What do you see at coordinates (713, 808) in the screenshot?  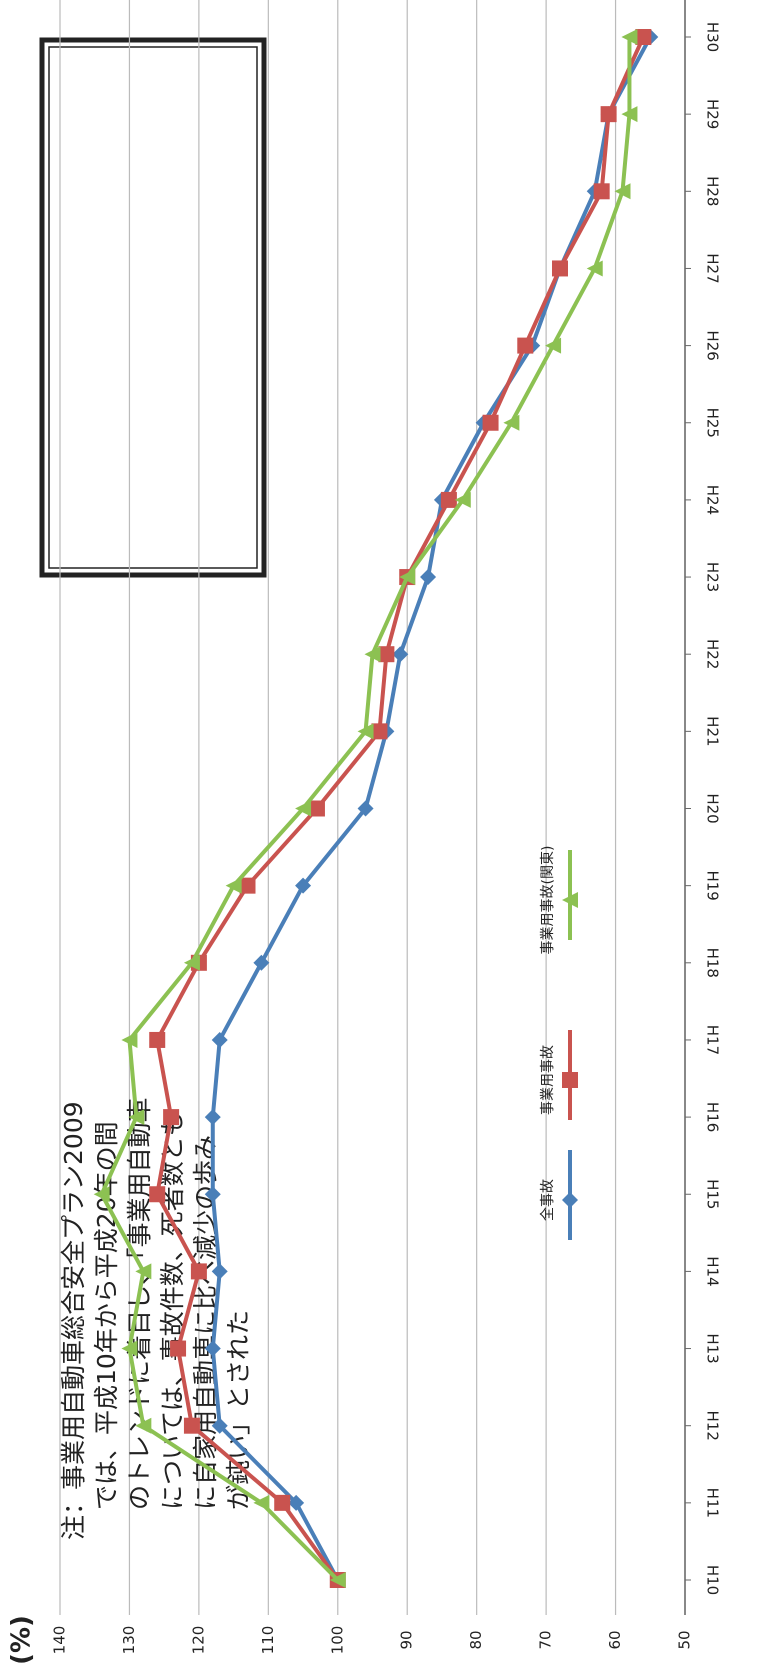 I see `x-tick-label: H20` at bounding box center [713, 808].